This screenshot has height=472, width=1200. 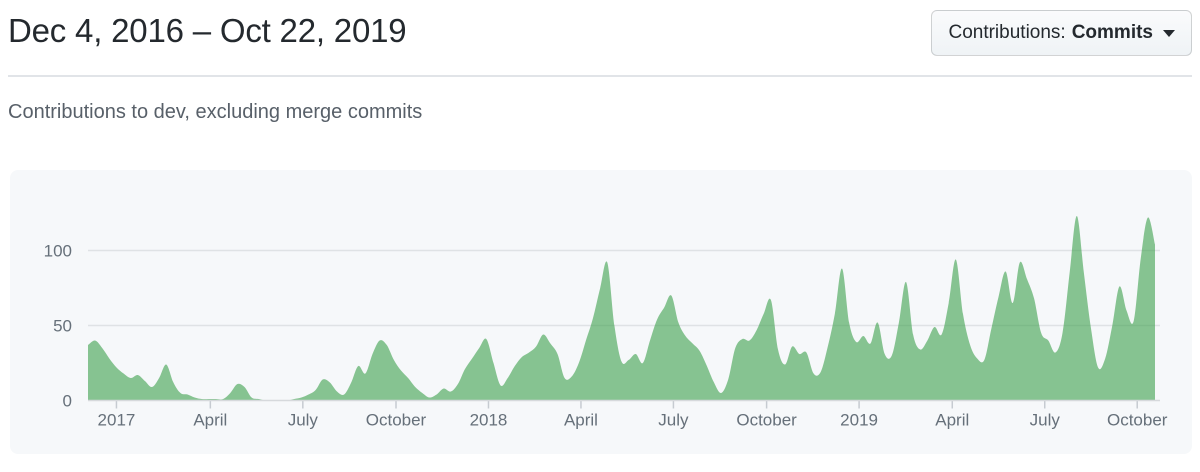 What do you see at coordinates (58, 251) in the screenshot?
I see `y-axis-label: 100` at bounding box center [58, 251].